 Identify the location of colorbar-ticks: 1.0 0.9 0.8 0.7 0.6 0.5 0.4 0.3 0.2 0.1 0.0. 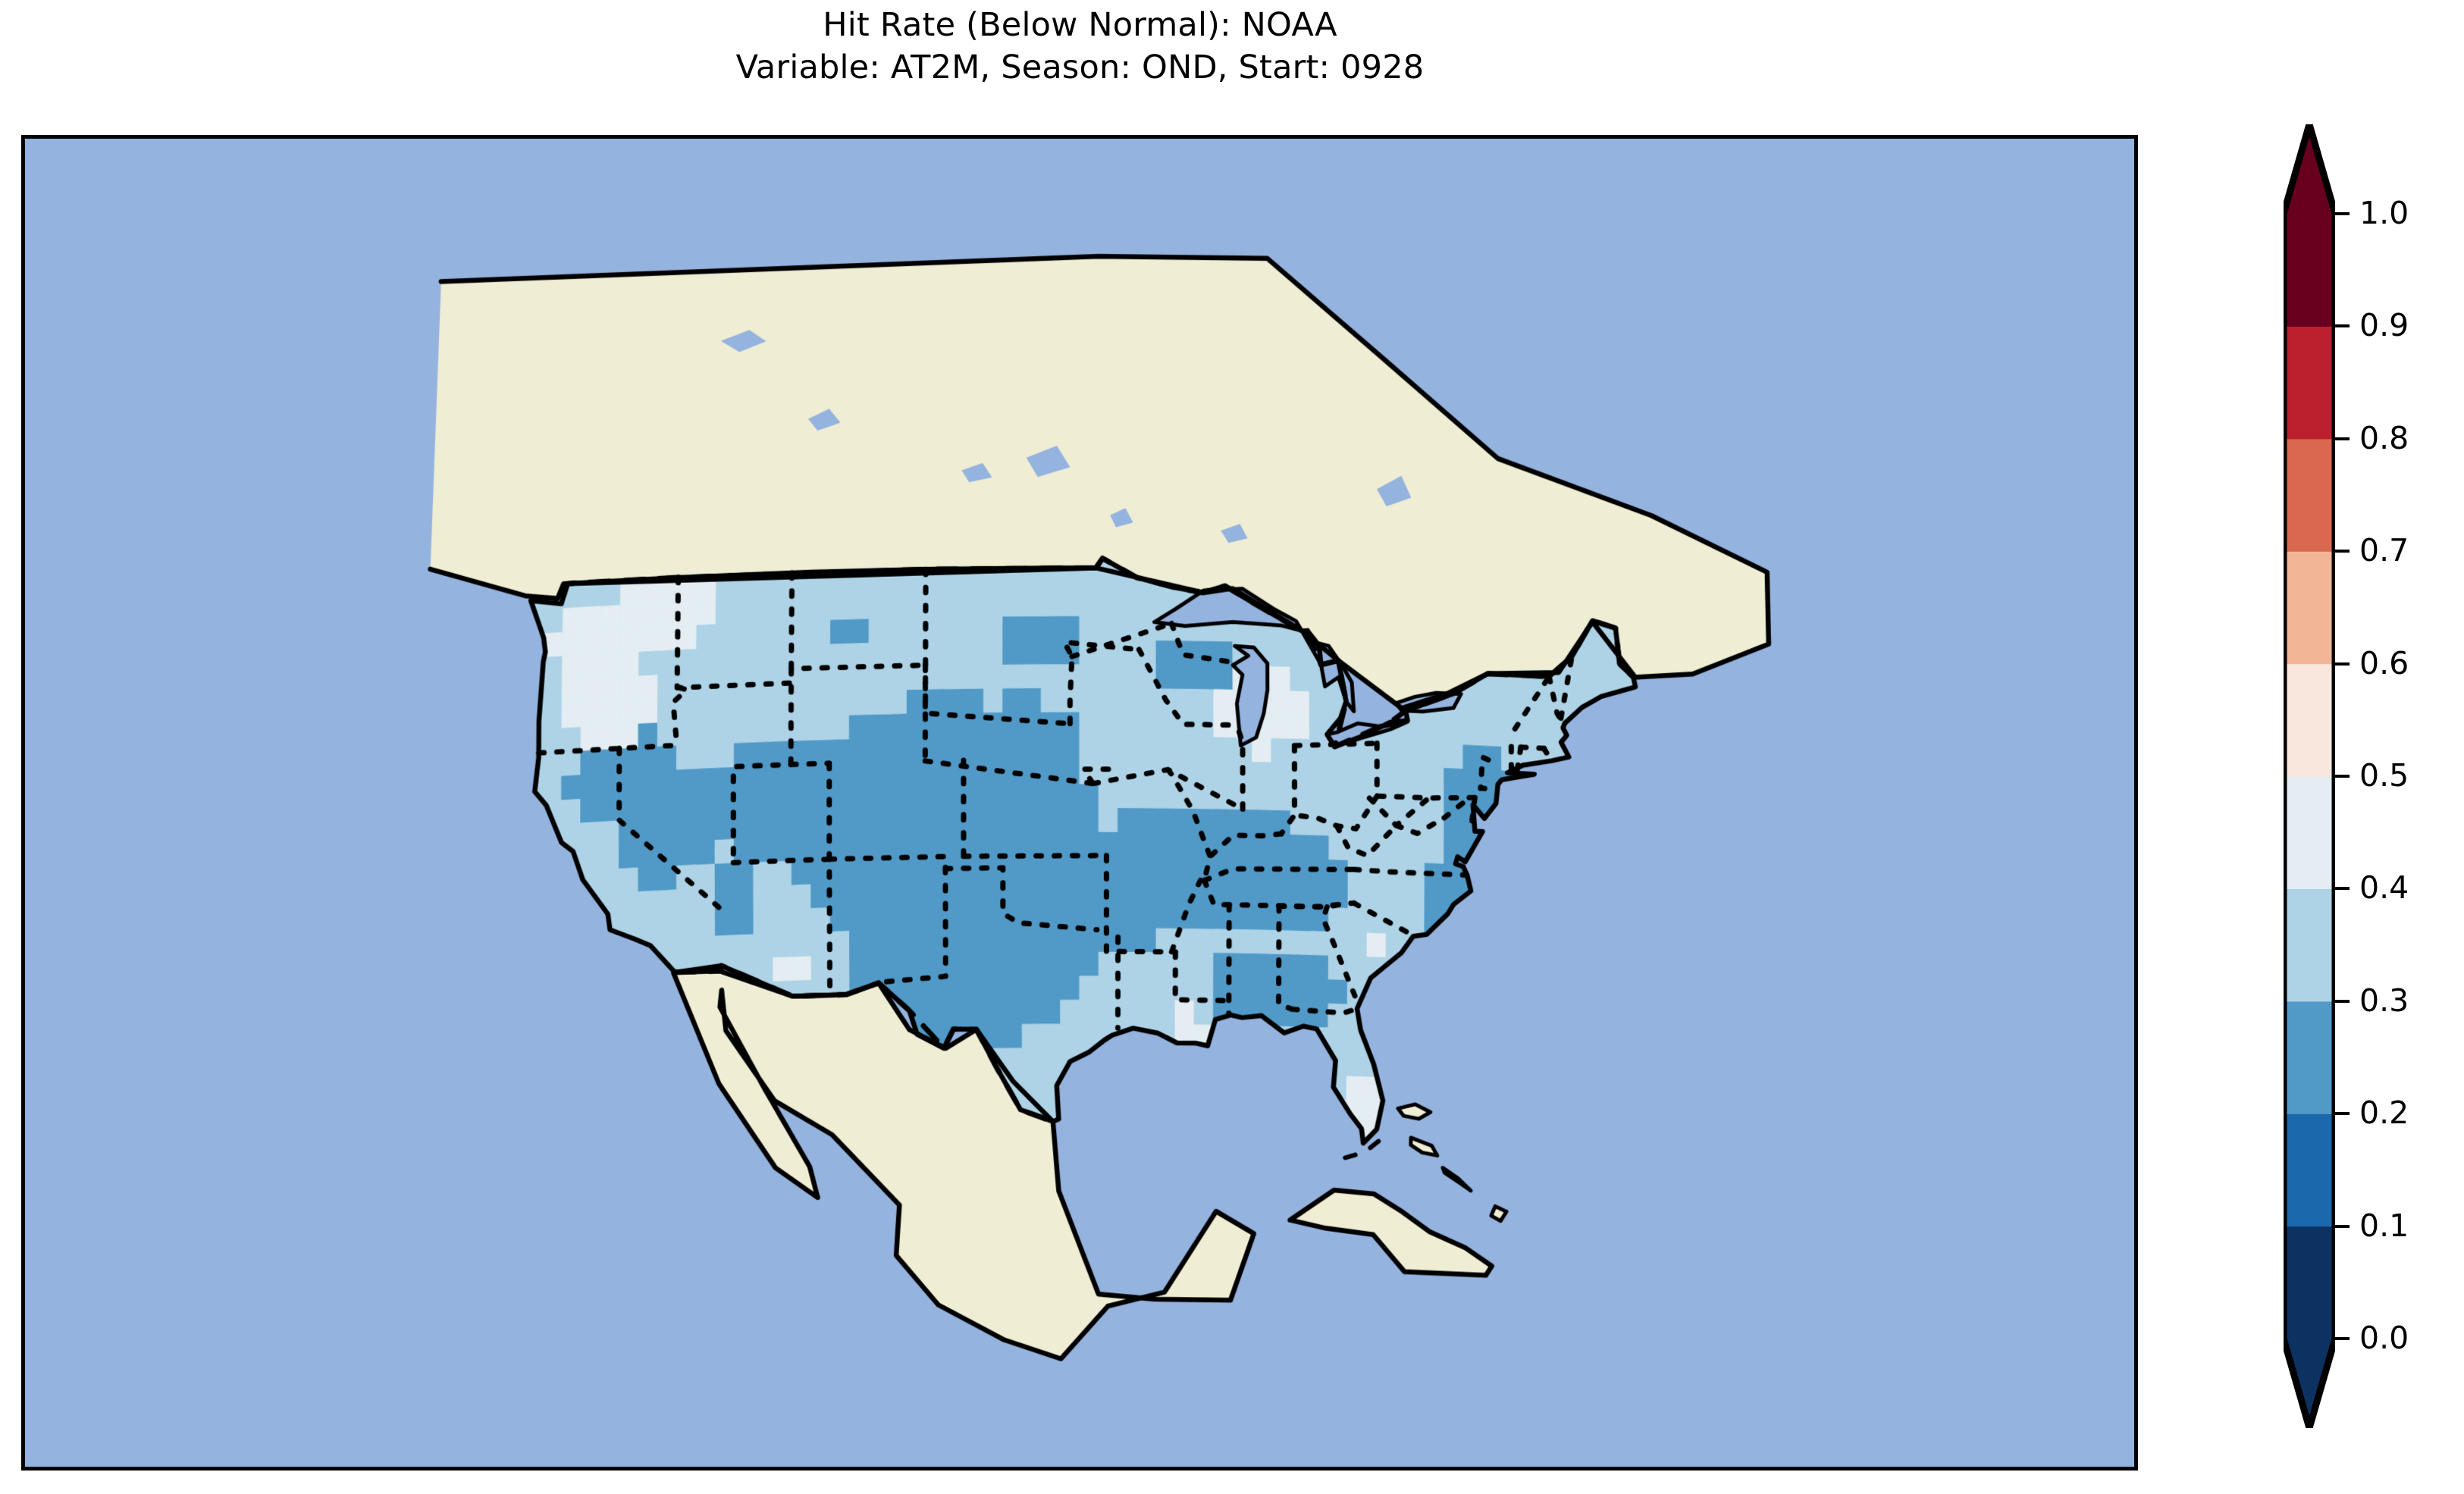
(2400, 776).